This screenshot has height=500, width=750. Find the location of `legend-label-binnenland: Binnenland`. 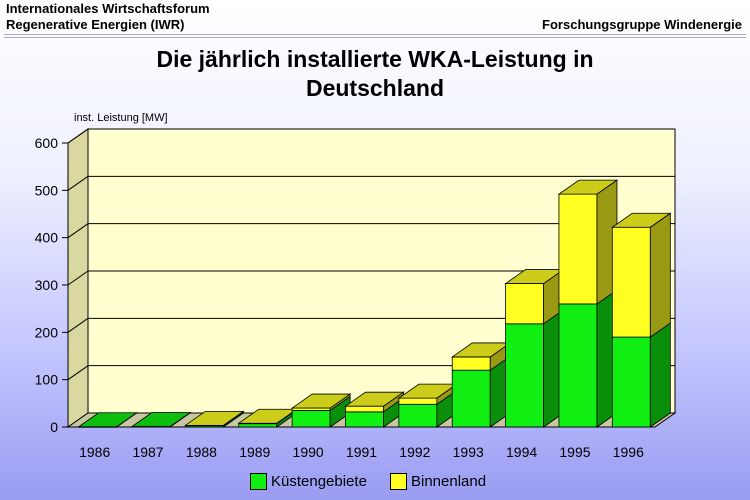

legend-label-binnenland: Binnenland is located at coordinates (449, 481).